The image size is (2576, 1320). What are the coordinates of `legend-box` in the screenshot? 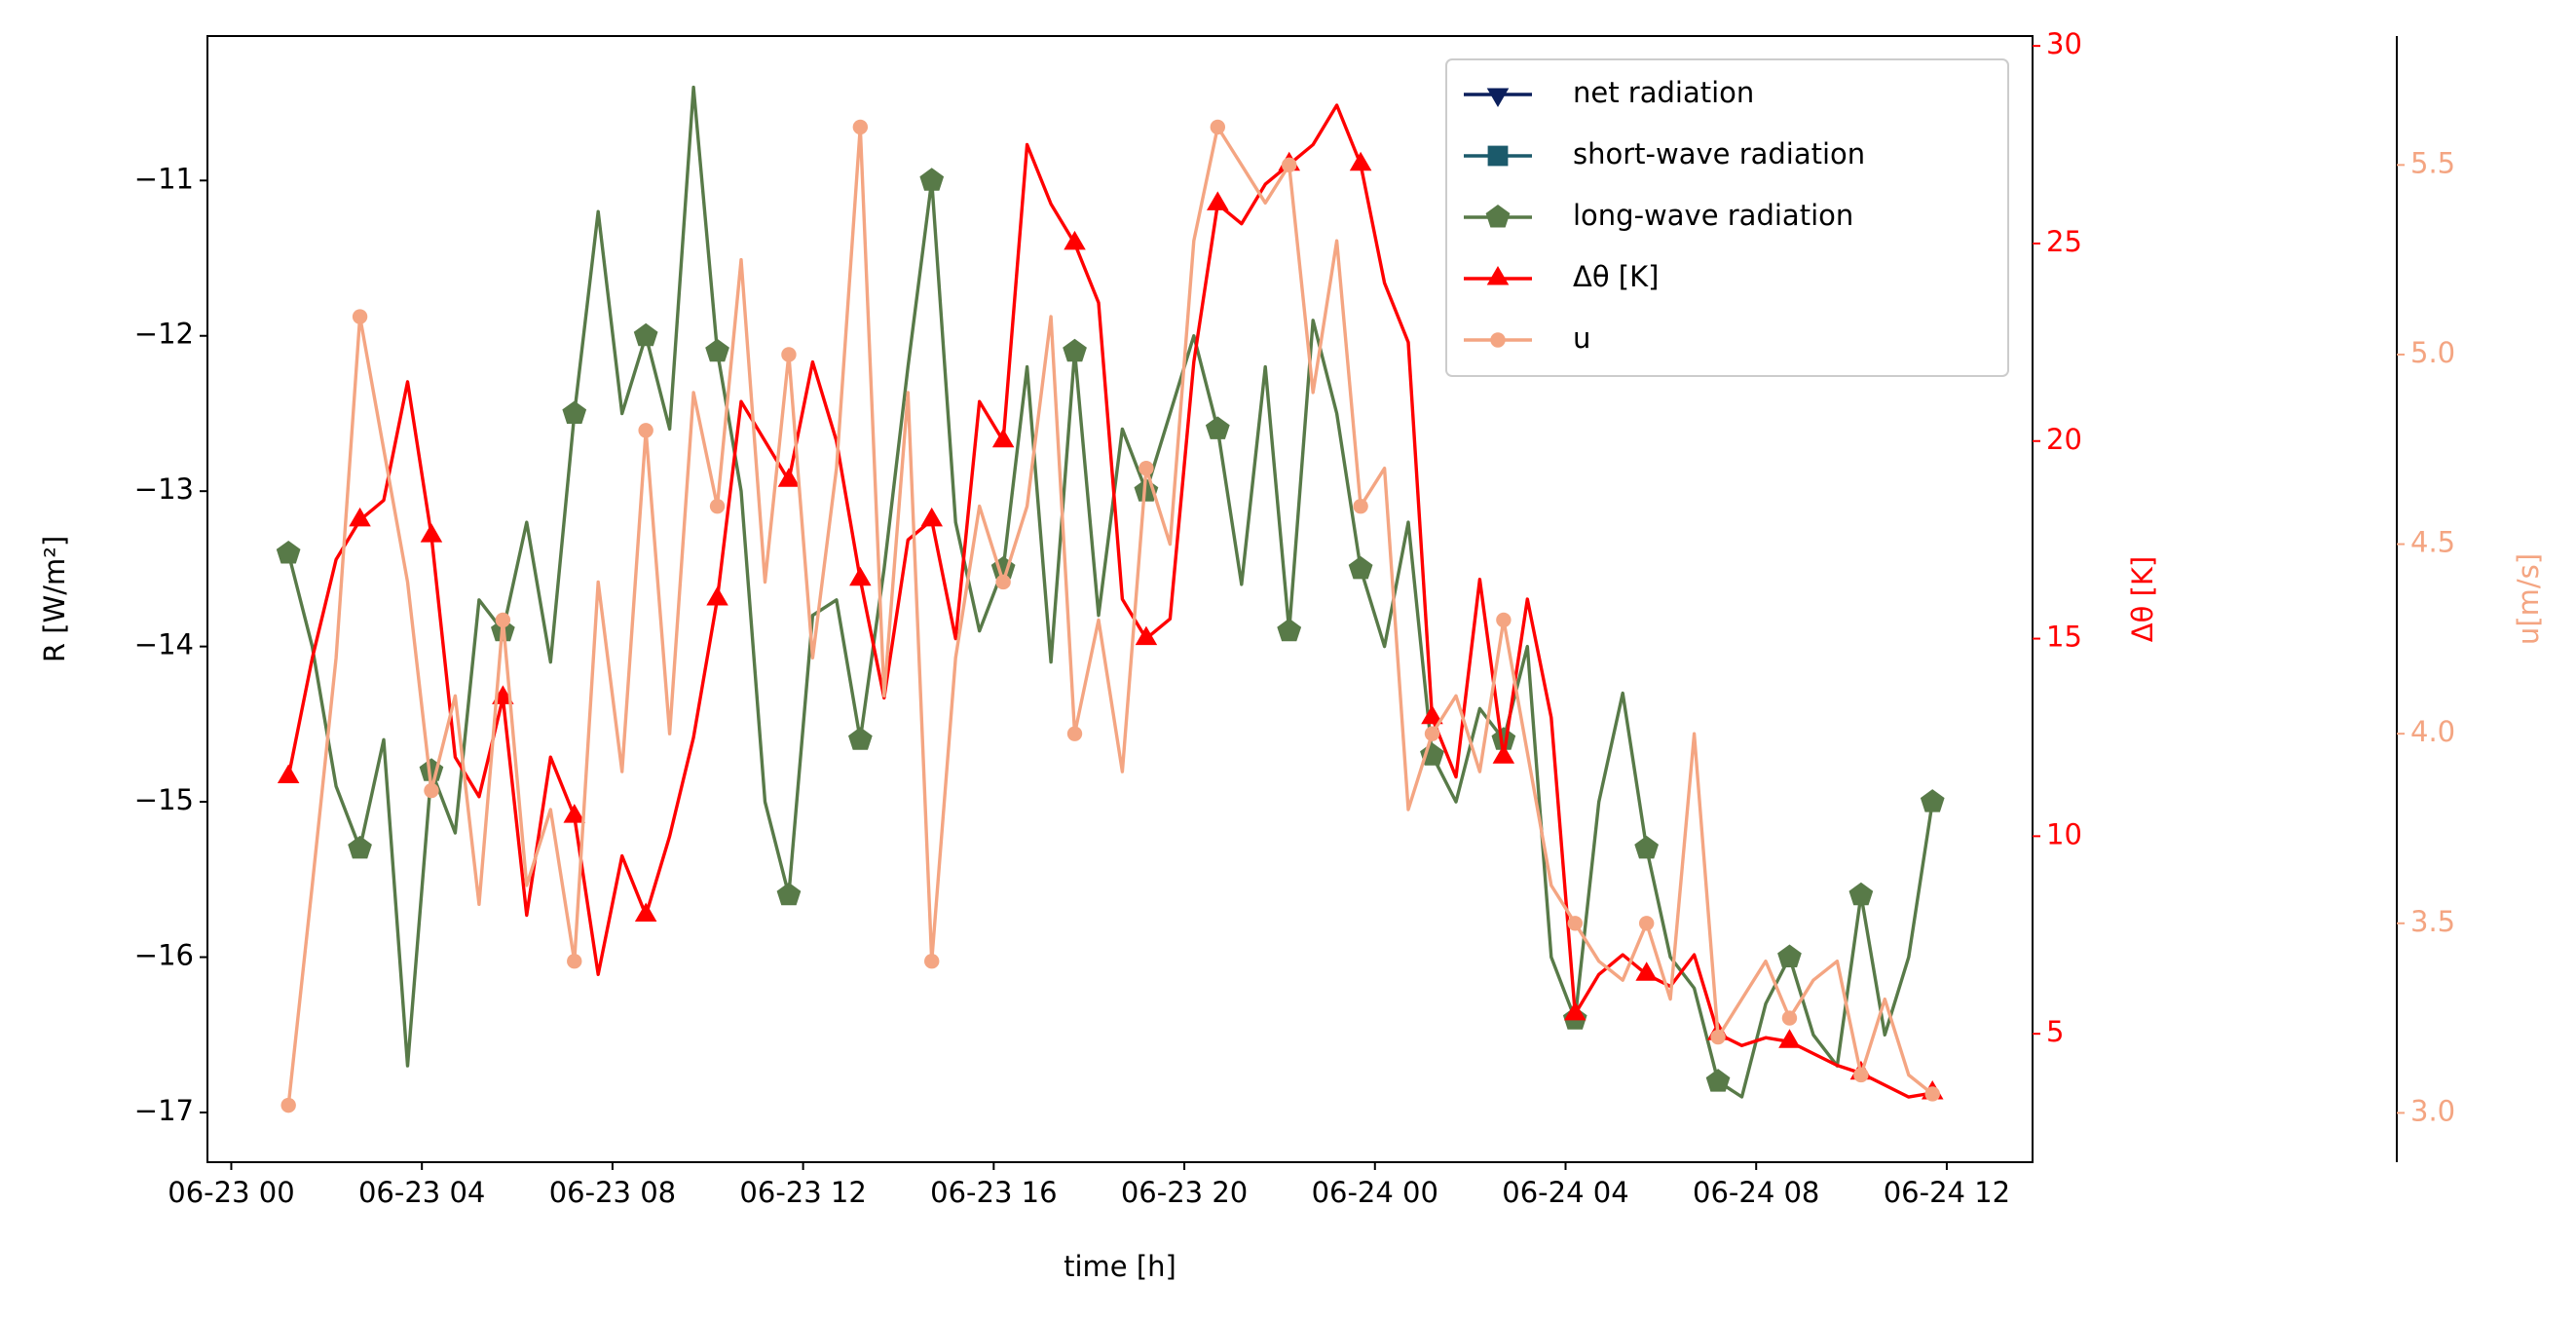 It's located at (1727, 218).